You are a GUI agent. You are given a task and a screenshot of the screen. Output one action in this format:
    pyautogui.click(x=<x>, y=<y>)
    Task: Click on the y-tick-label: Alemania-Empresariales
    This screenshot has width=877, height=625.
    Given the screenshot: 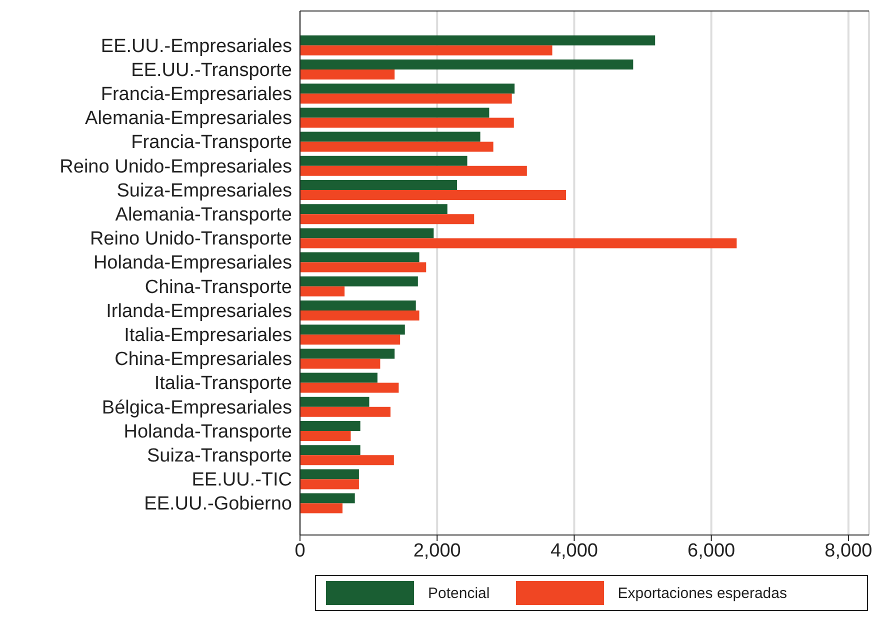 What is the action you would take?
    pyautogui.click(x=188, y=119)
    